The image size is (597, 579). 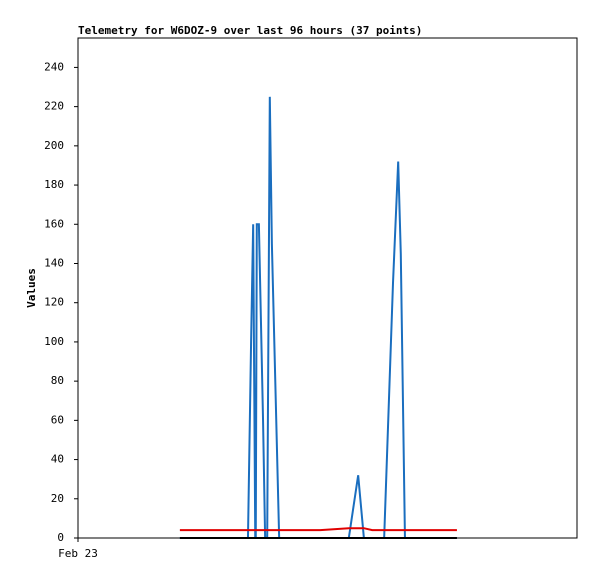 What do you see at coordinates (54, 66) in the screenshot?
I see `y-tick-label: 240` at bounding box center [54, 66].